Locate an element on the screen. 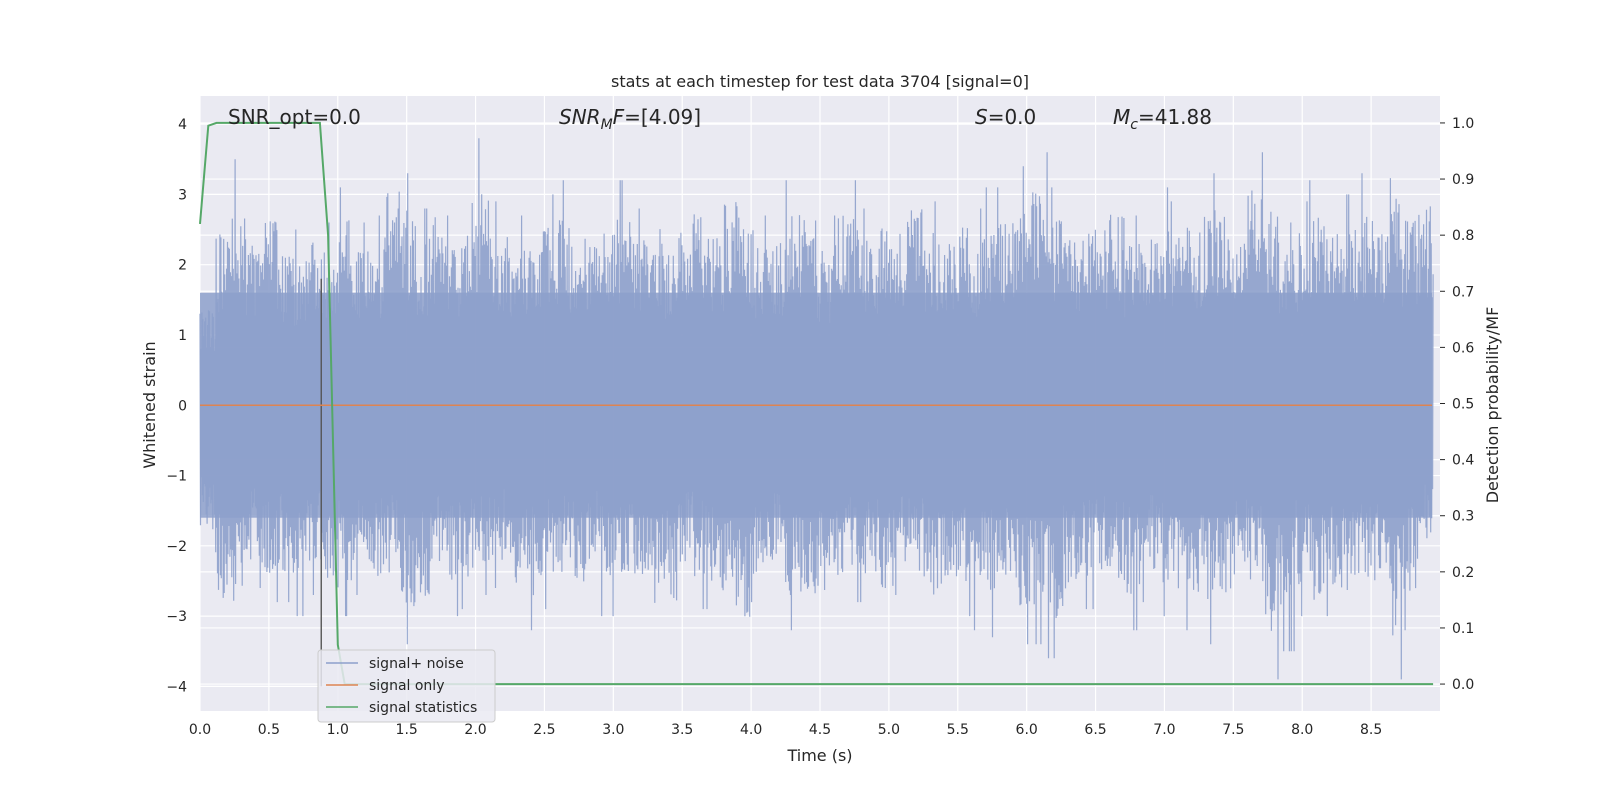 The width and height of the screenshot is (1600, 800). y-right-tick-label: 0.1 is located at coordinates (1463, 629).